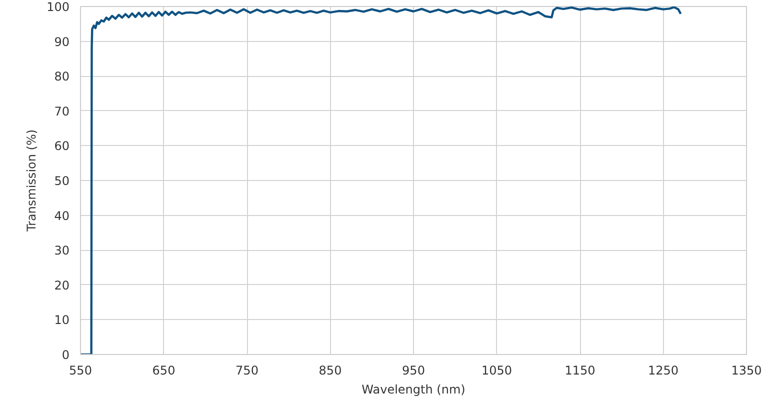 The height and width of the screenshot is (399, 762). What do you see at coordinates (62, 181) in the screenshot?
I see `y-tick-label: 50` at bounding box center [62, 181].